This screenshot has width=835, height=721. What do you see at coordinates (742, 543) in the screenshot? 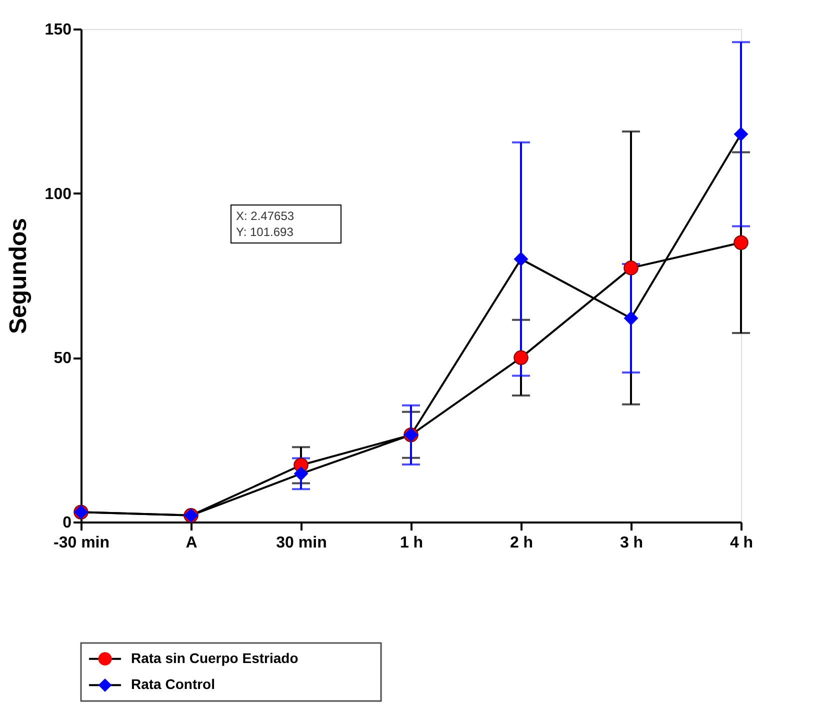
I see `x-tick-label: 4 h` at bounding box center [742, 543].